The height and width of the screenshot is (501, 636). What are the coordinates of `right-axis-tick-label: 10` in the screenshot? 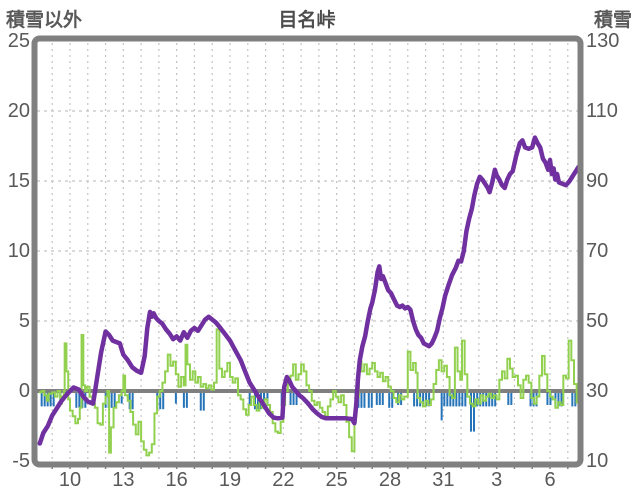 It's located at (597, 461).